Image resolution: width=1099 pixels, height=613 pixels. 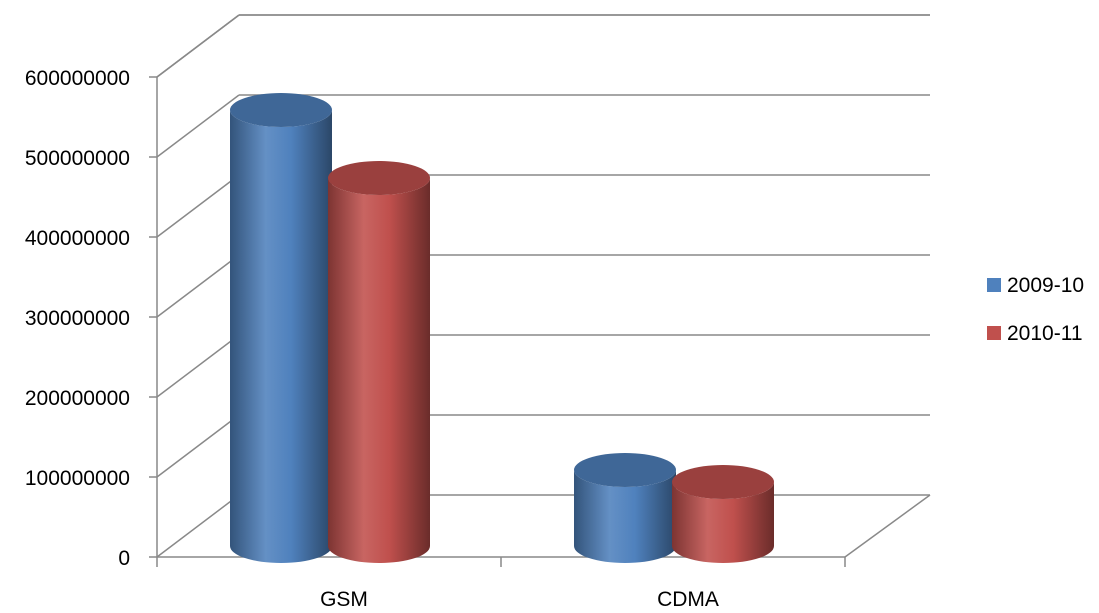 What do you see at coordinates (344, 599) in the screenshot?
I see `x-tick-label: GSM` at bounding box center [344, 599].